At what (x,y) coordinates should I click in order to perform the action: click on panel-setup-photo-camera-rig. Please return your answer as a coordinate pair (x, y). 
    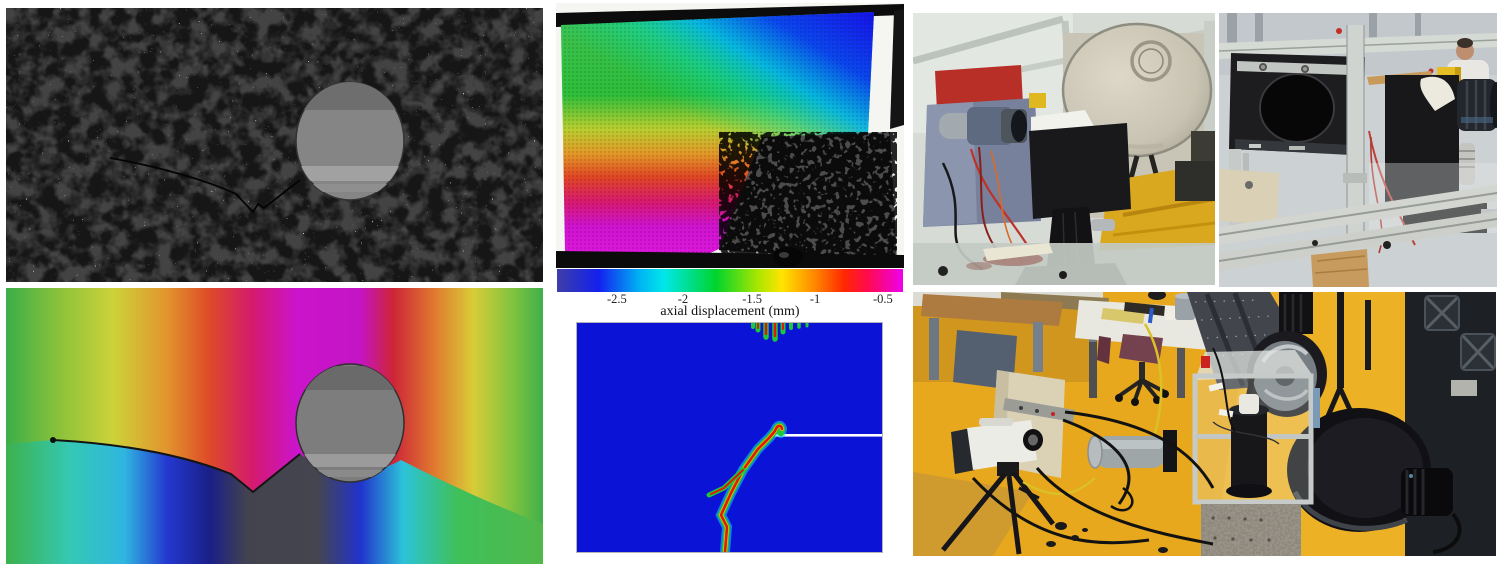
    Looking at the image, I should click on (1064, 149).